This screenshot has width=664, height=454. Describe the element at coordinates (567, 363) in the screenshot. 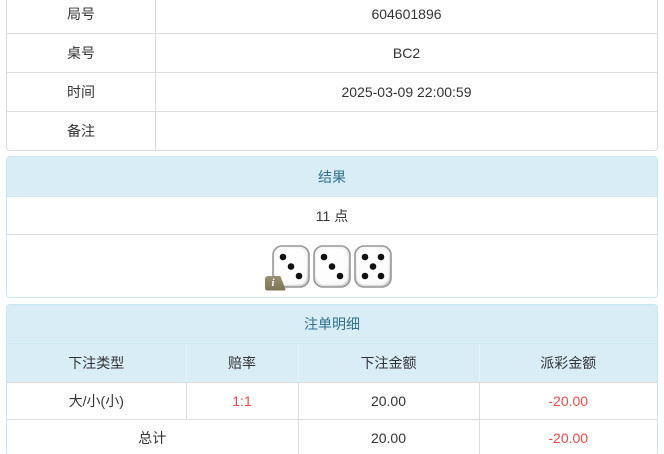

I see `col-header-payout-amount: 派彩金额` at that location.